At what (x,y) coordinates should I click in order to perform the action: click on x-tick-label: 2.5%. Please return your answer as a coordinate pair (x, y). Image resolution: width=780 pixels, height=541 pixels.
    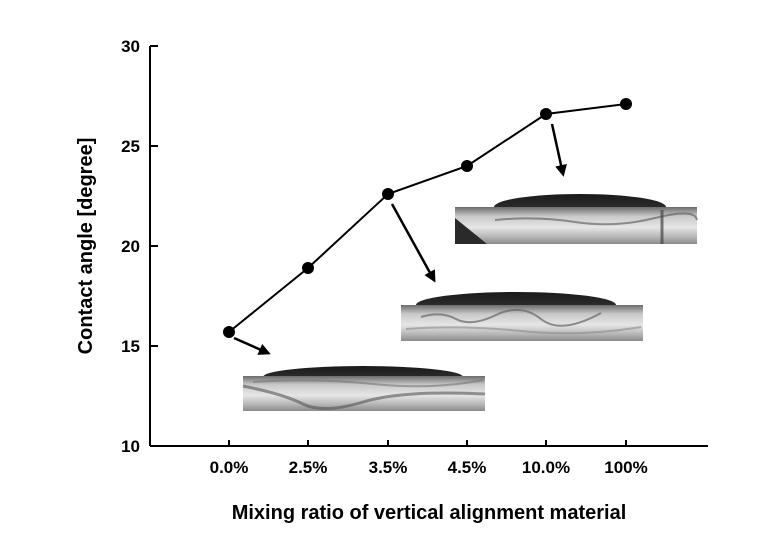
    Looking at the image, I should click on (308, 467).